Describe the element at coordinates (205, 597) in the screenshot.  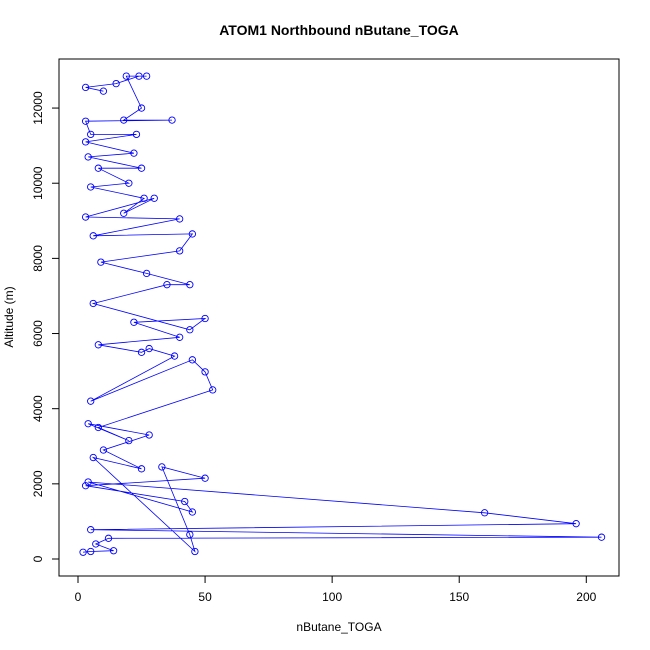
I see `x-tick-label: 50` at that location.